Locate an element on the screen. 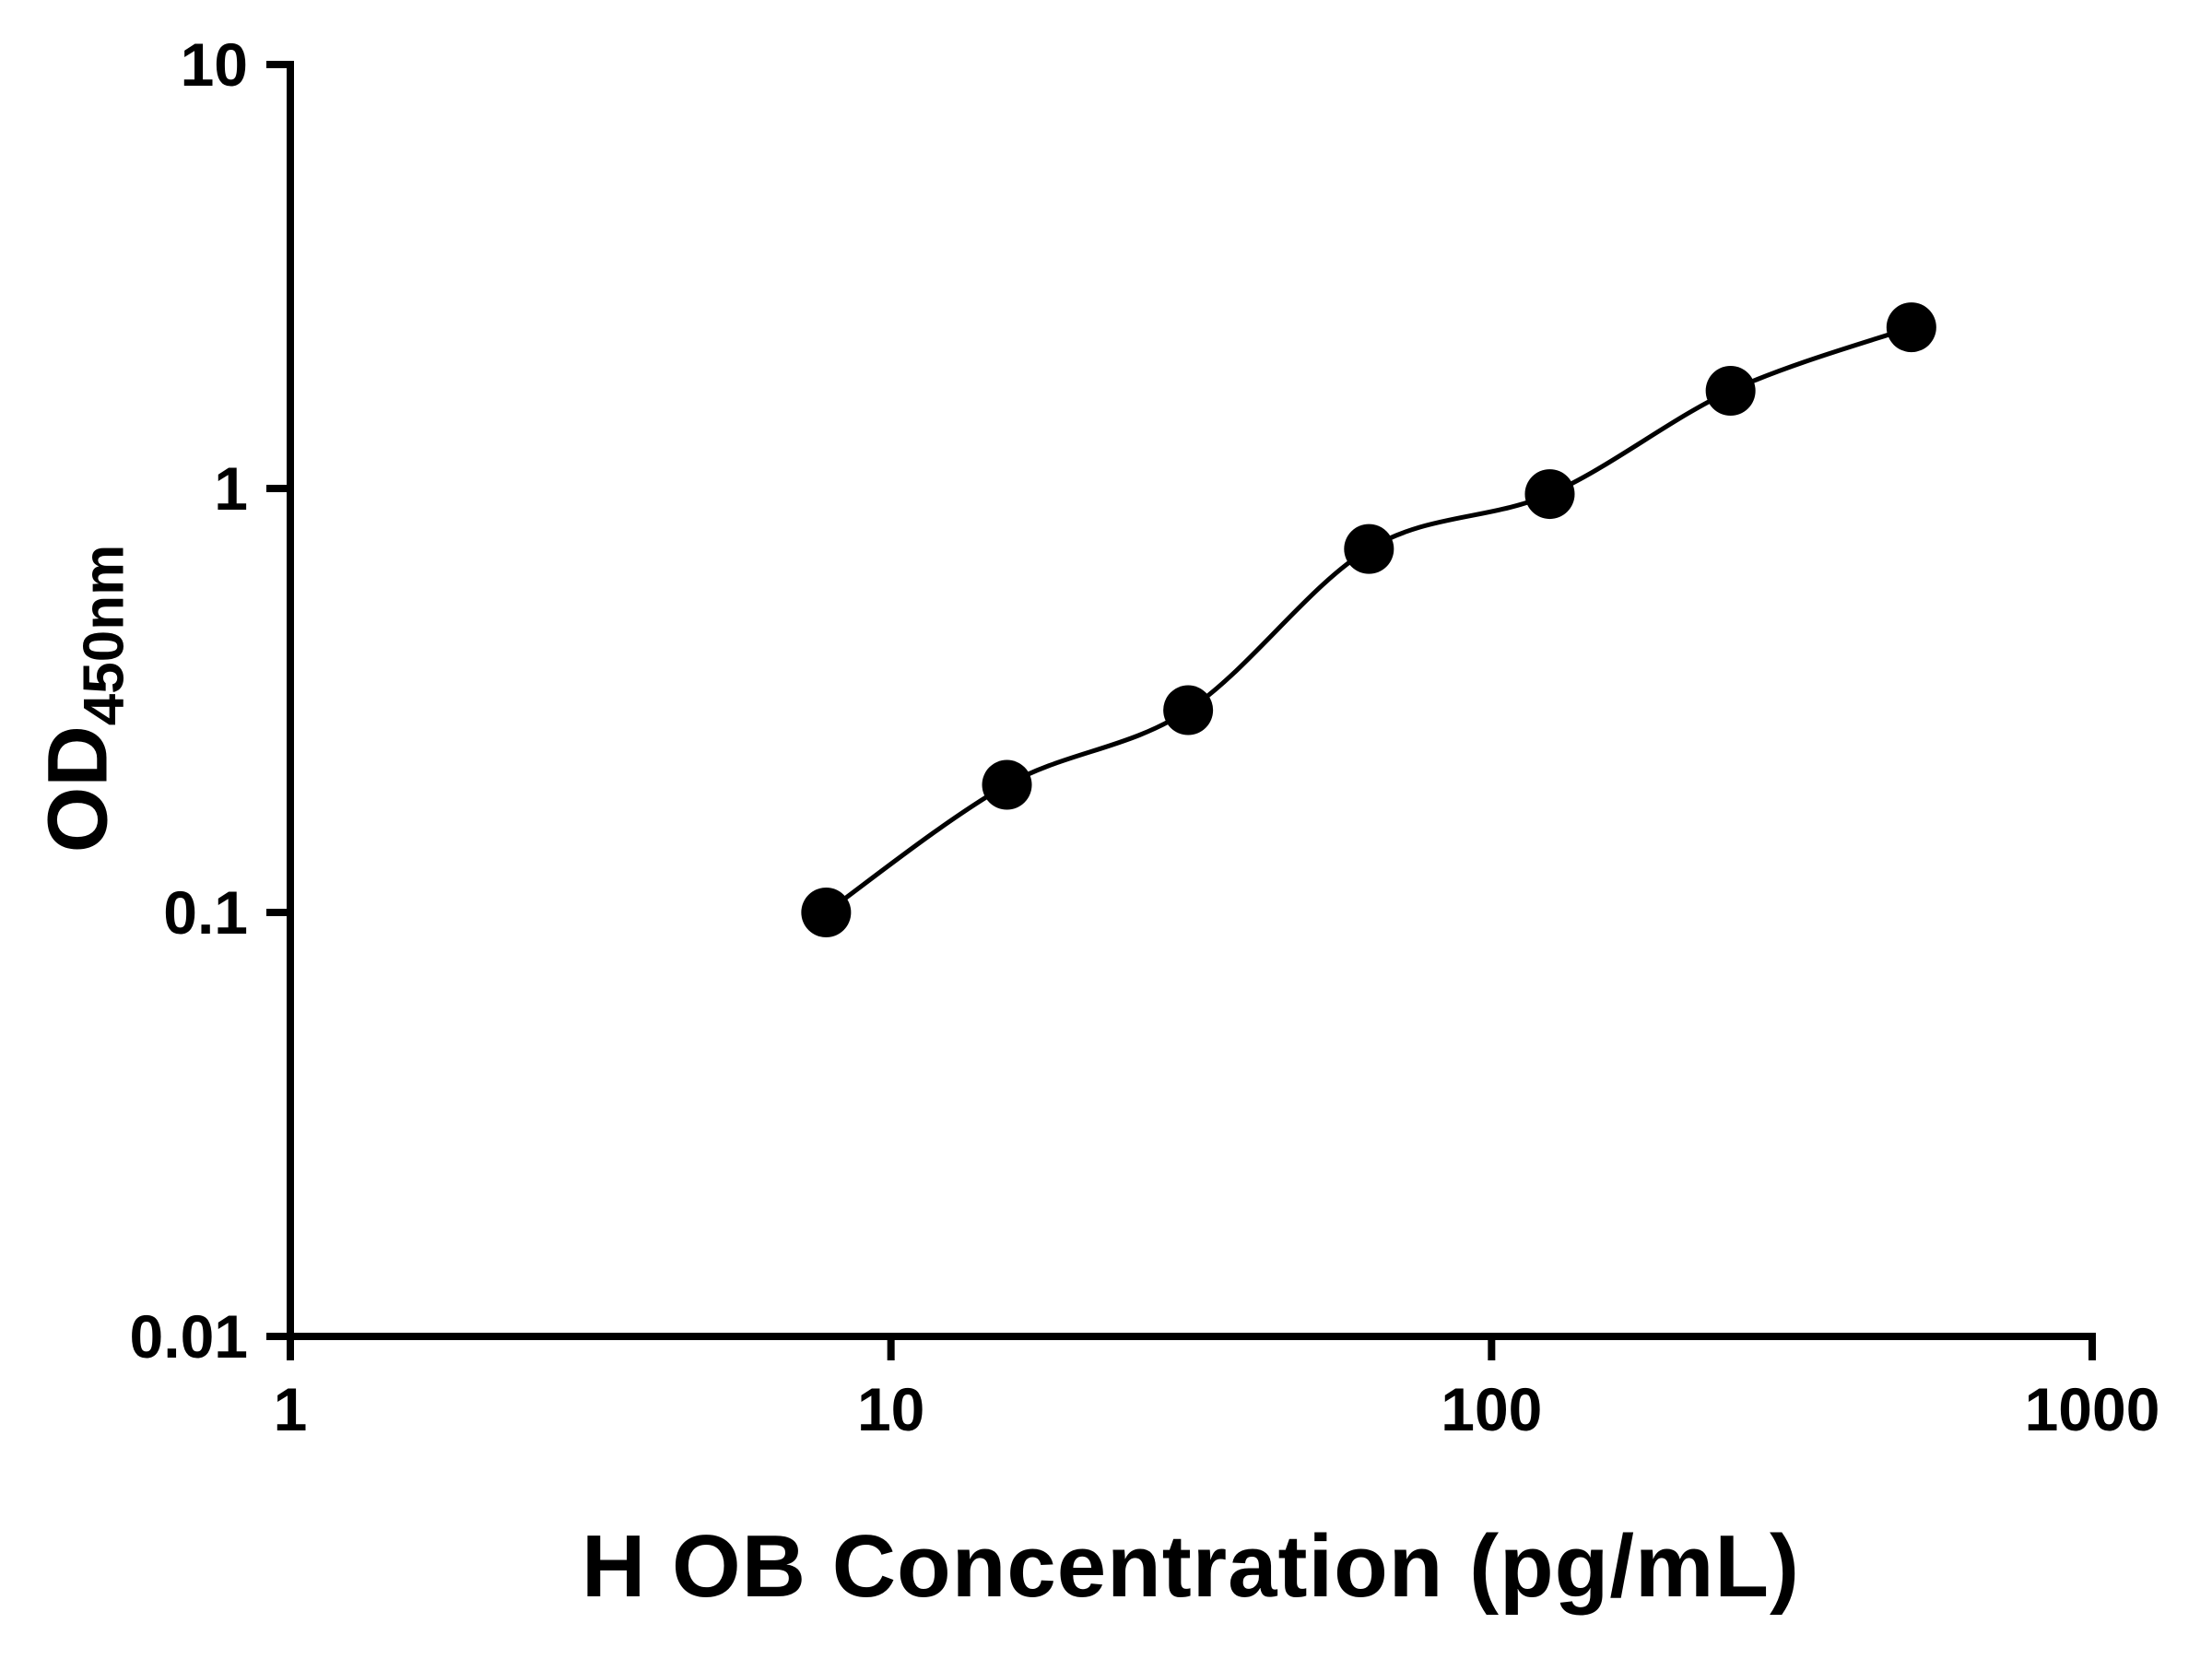 The height and width of the screenshot is (1659, 2212). y-axis-label-subscript: 450nm is located at coordinates (104, 635).